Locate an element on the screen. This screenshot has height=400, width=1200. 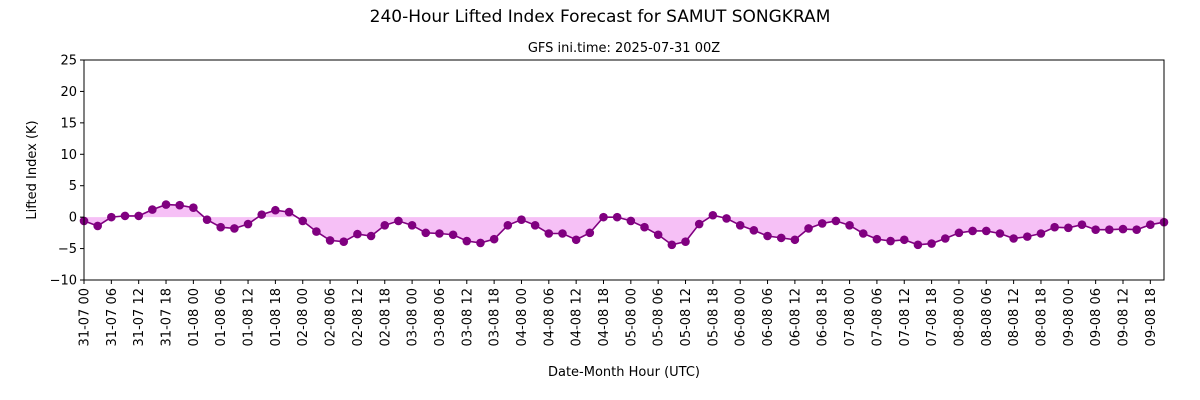
x-tick-label: 07-08 00 is located at coordinates (850, 317).